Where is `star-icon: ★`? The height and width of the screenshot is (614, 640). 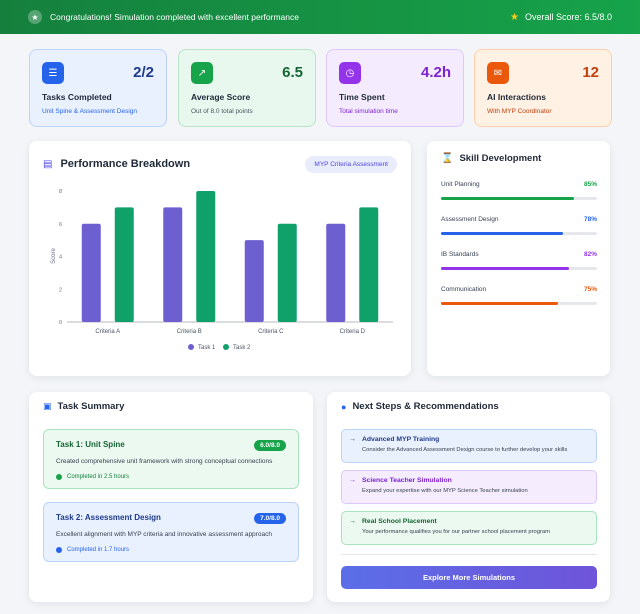
star-icon: ★ is located at coordinates (514, 17).